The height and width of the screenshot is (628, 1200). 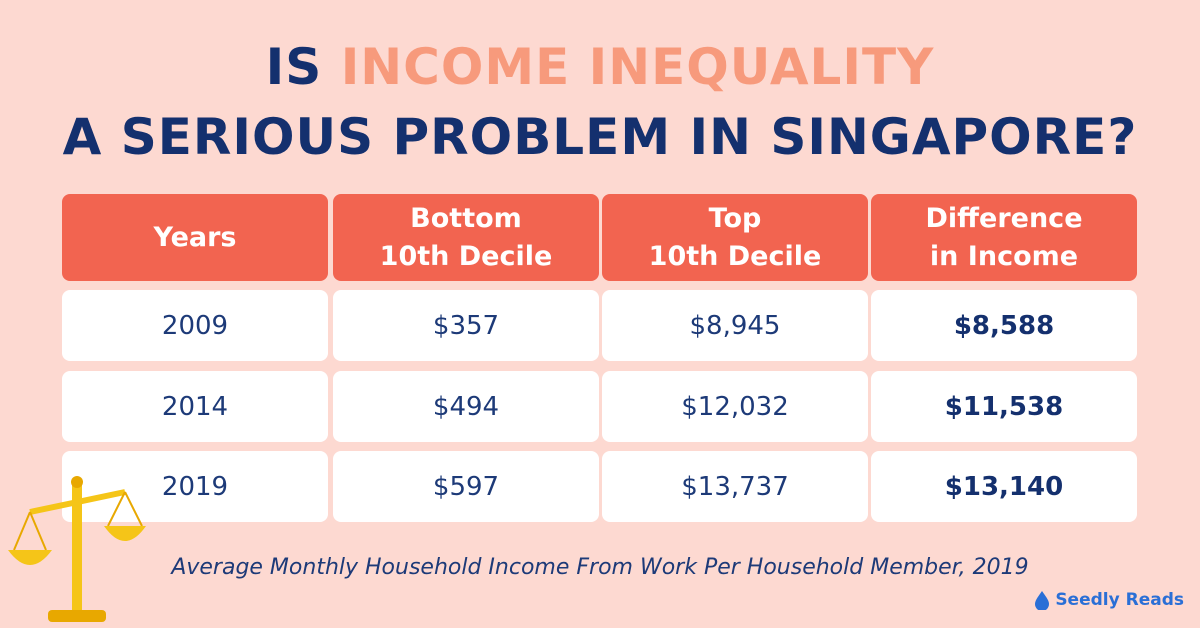 What do you see at coordinates (77, 549) in the screenshot?
I see `scale-icon` at bounding box center [77, 549].